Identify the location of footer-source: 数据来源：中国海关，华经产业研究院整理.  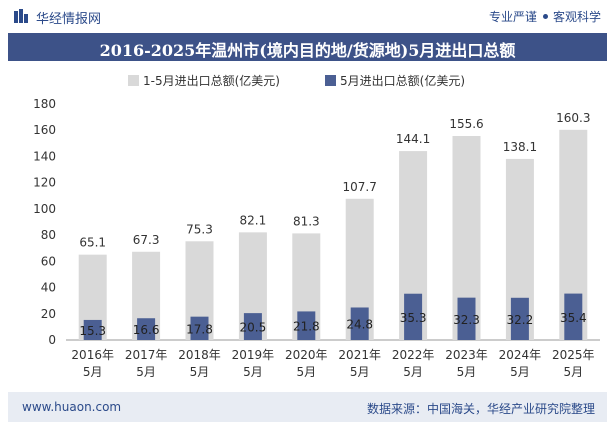
(480, 409).